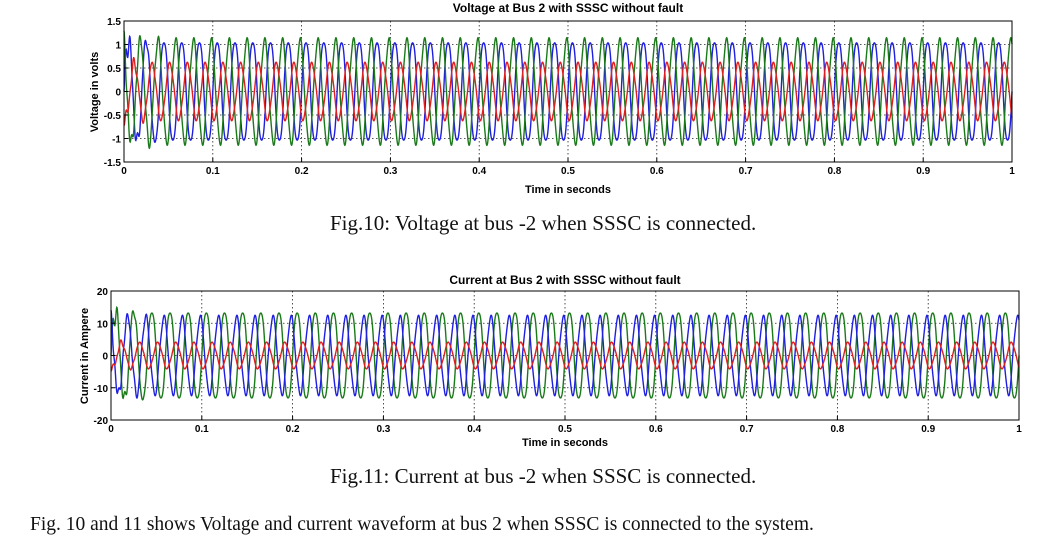 The width and height of the screenshot is (1041, 540). I want to click on y-tick-label: 10, so click(103, 324).